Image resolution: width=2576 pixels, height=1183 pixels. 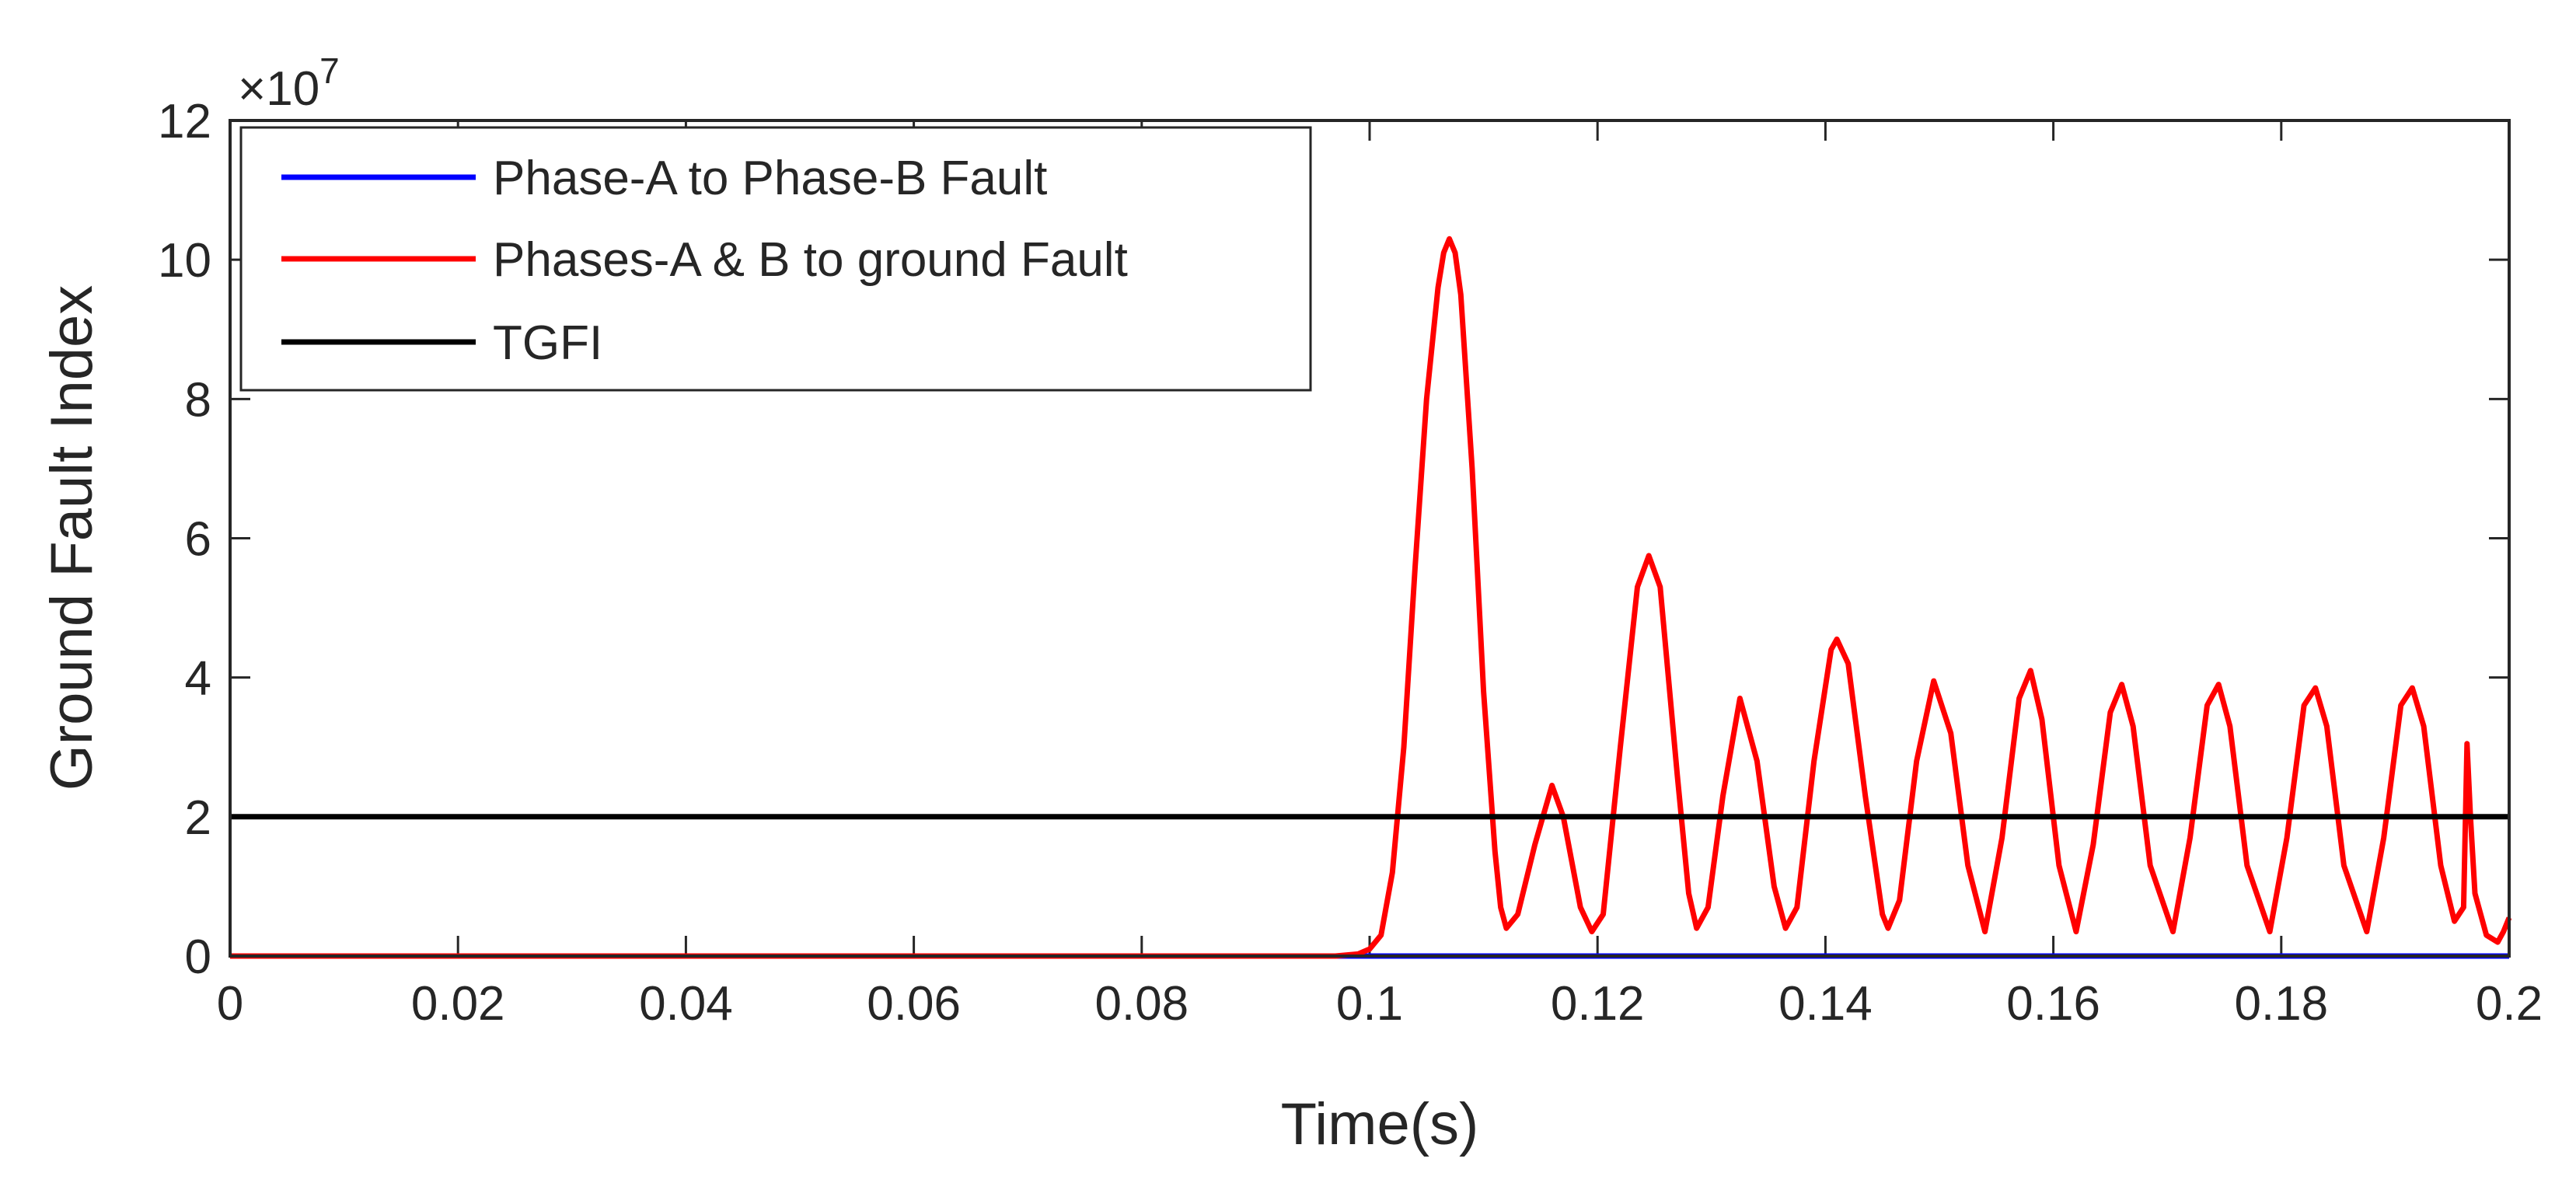 I want to click on x-tick-label: 0.02, so click(x=458, y=1004).